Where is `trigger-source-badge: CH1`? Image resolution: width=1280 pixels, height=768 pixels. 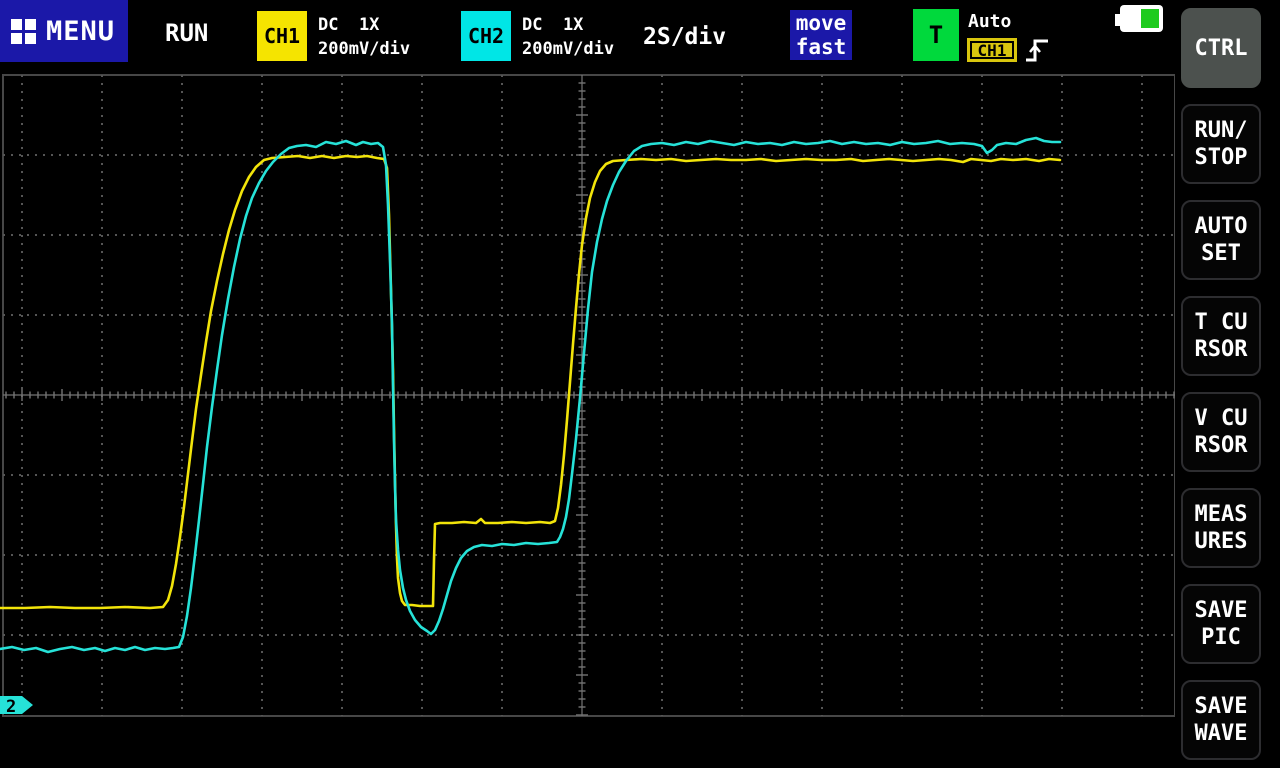 trigger-source-badge: CH1 is located at coordinates (992, 50).